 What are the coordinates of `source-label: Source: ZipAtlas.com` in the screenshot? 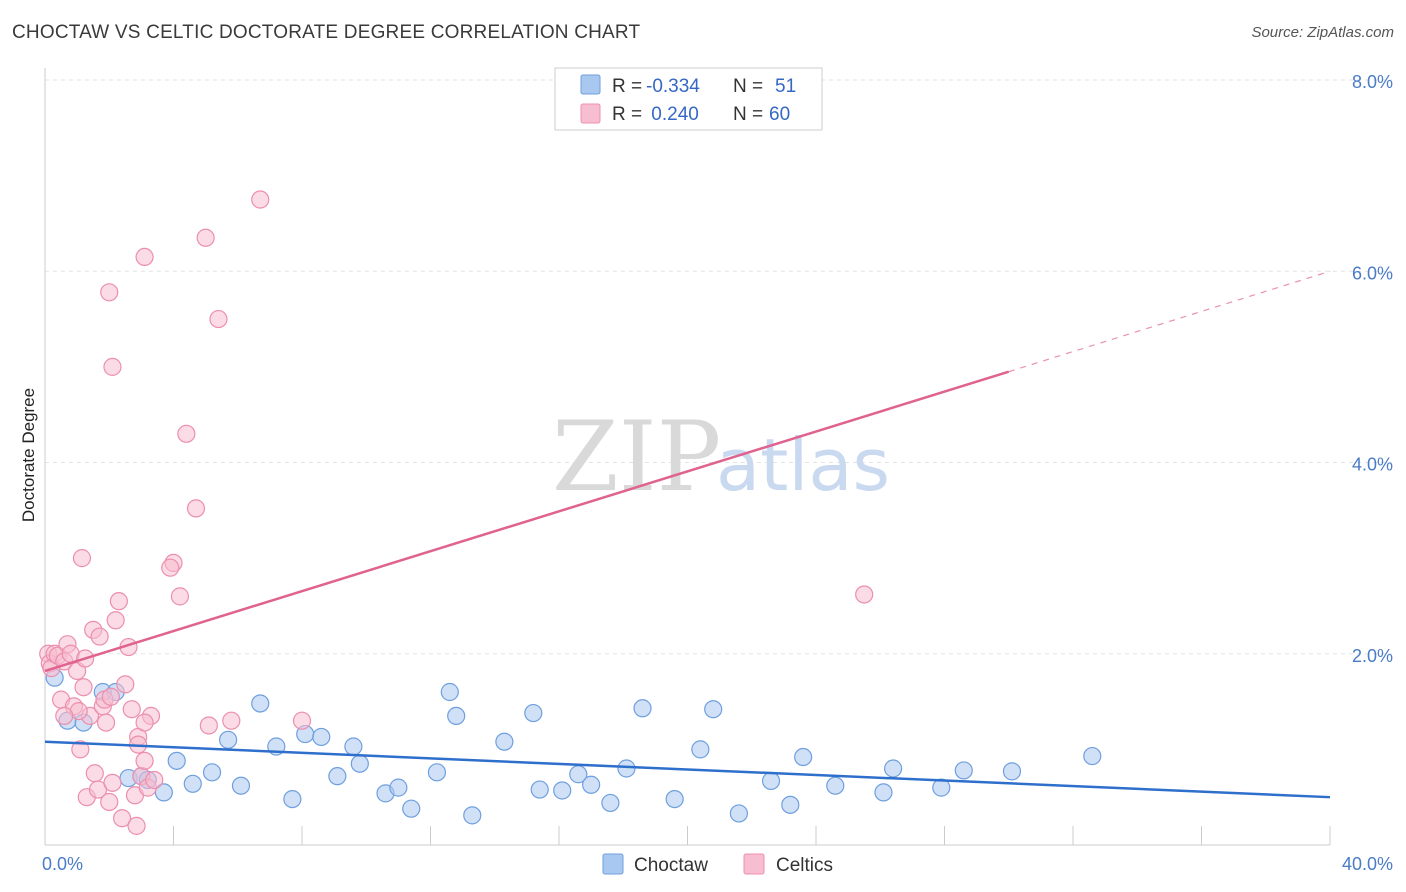 It's located at (1322, 32).